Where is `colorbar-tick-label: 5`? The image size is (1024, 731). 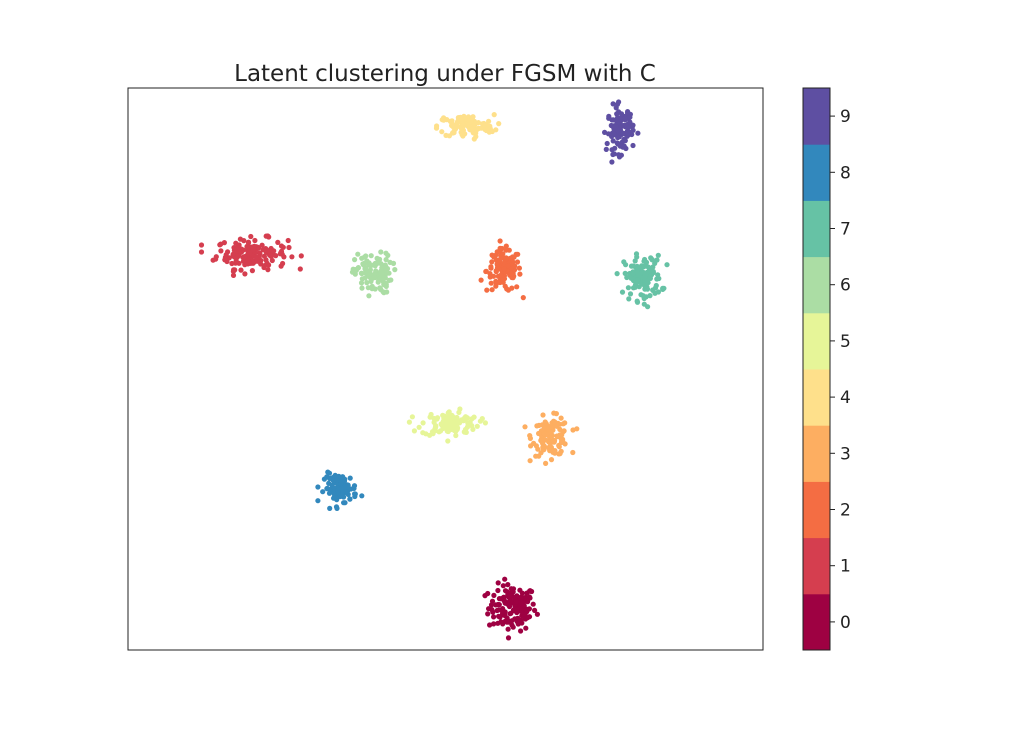 colorbar-tick-label: 5 is located at coordinates (845, 342).